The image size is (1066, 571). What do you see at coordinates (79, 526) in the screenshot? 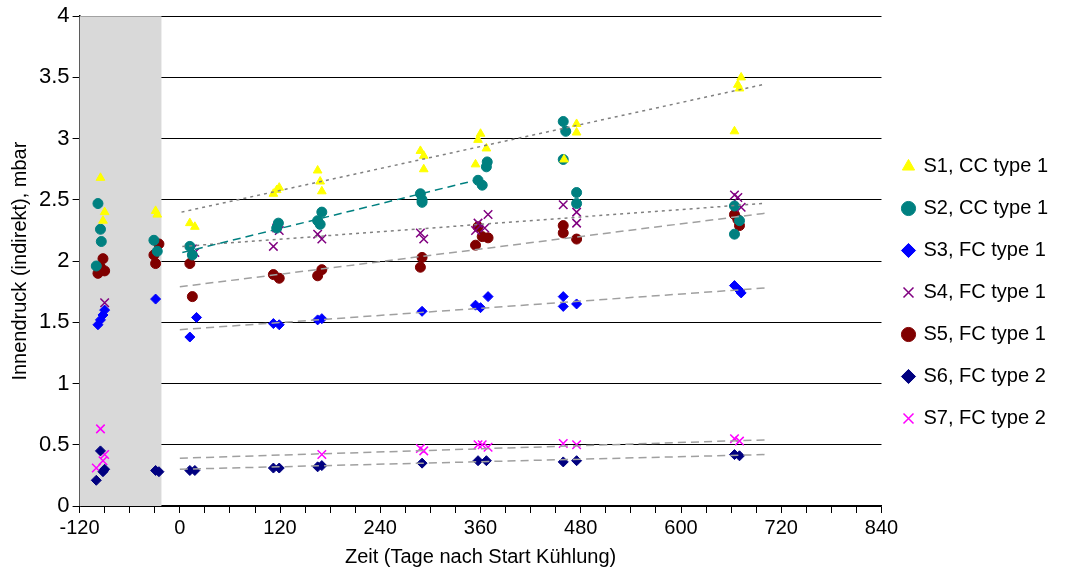
I see `x-tick-label: -120` at bounding box center [79, 526].